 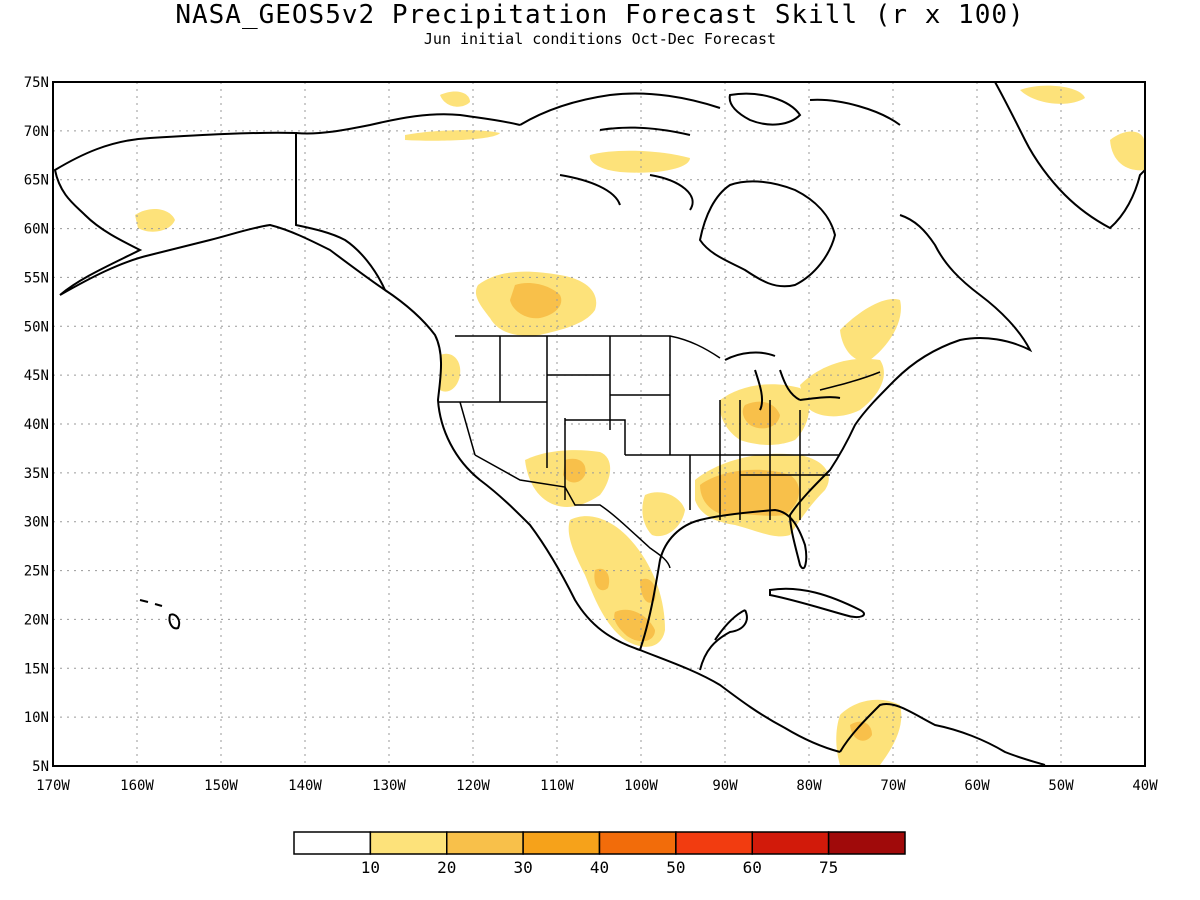 I want to click on lat-tick-label: 45N, so click(x=36, y=376).